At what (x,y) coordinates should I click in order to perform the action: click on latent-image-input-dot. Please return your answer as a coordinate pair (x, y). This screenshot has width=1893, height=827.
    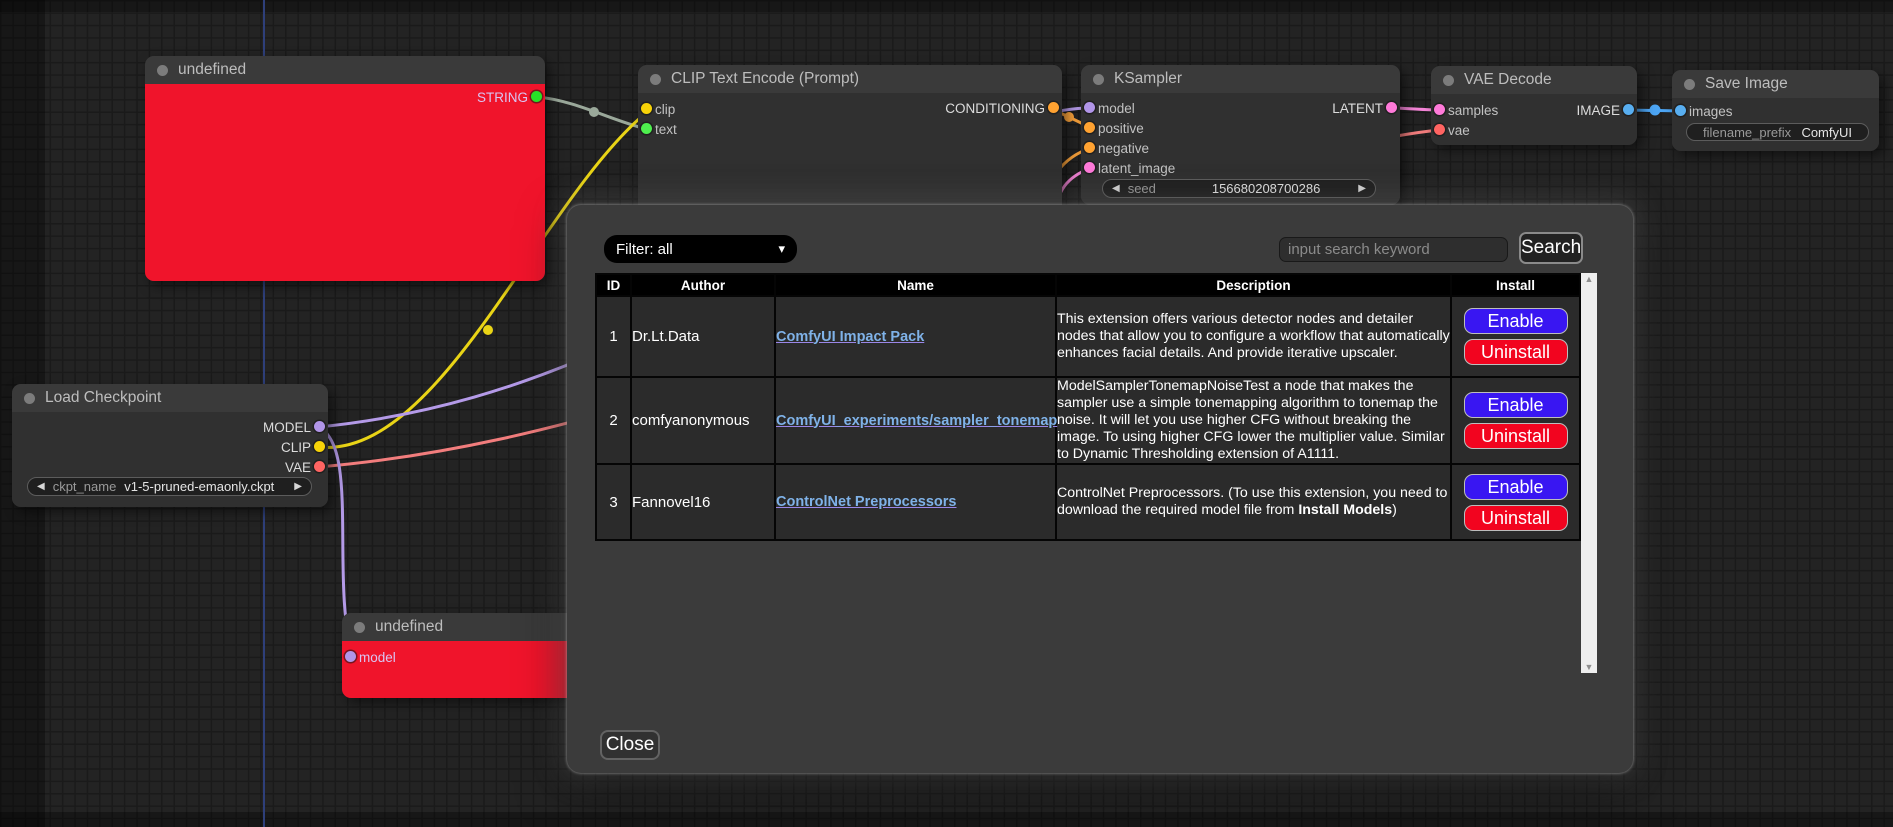
    Looking at the image, I should click on (1089, 167).